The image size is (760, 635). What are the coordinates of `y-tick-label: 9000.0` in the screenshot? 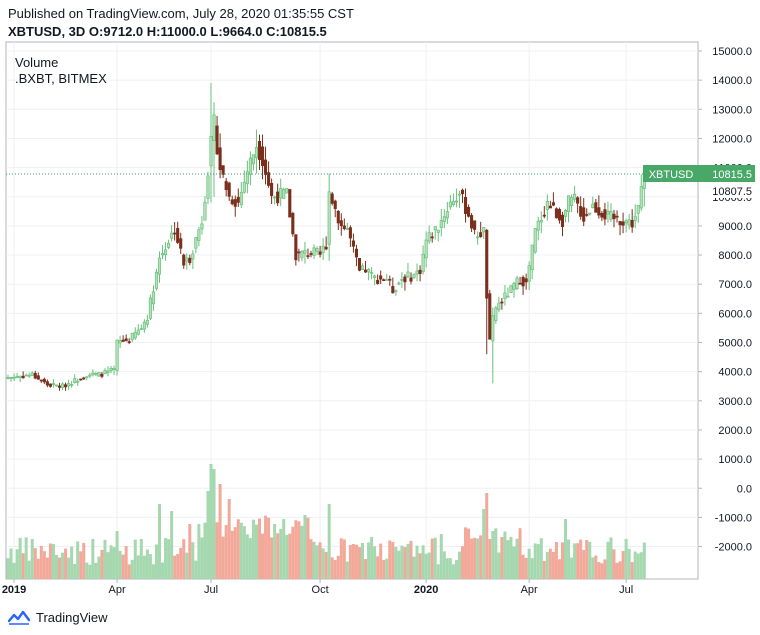 It's located at (735, 227).